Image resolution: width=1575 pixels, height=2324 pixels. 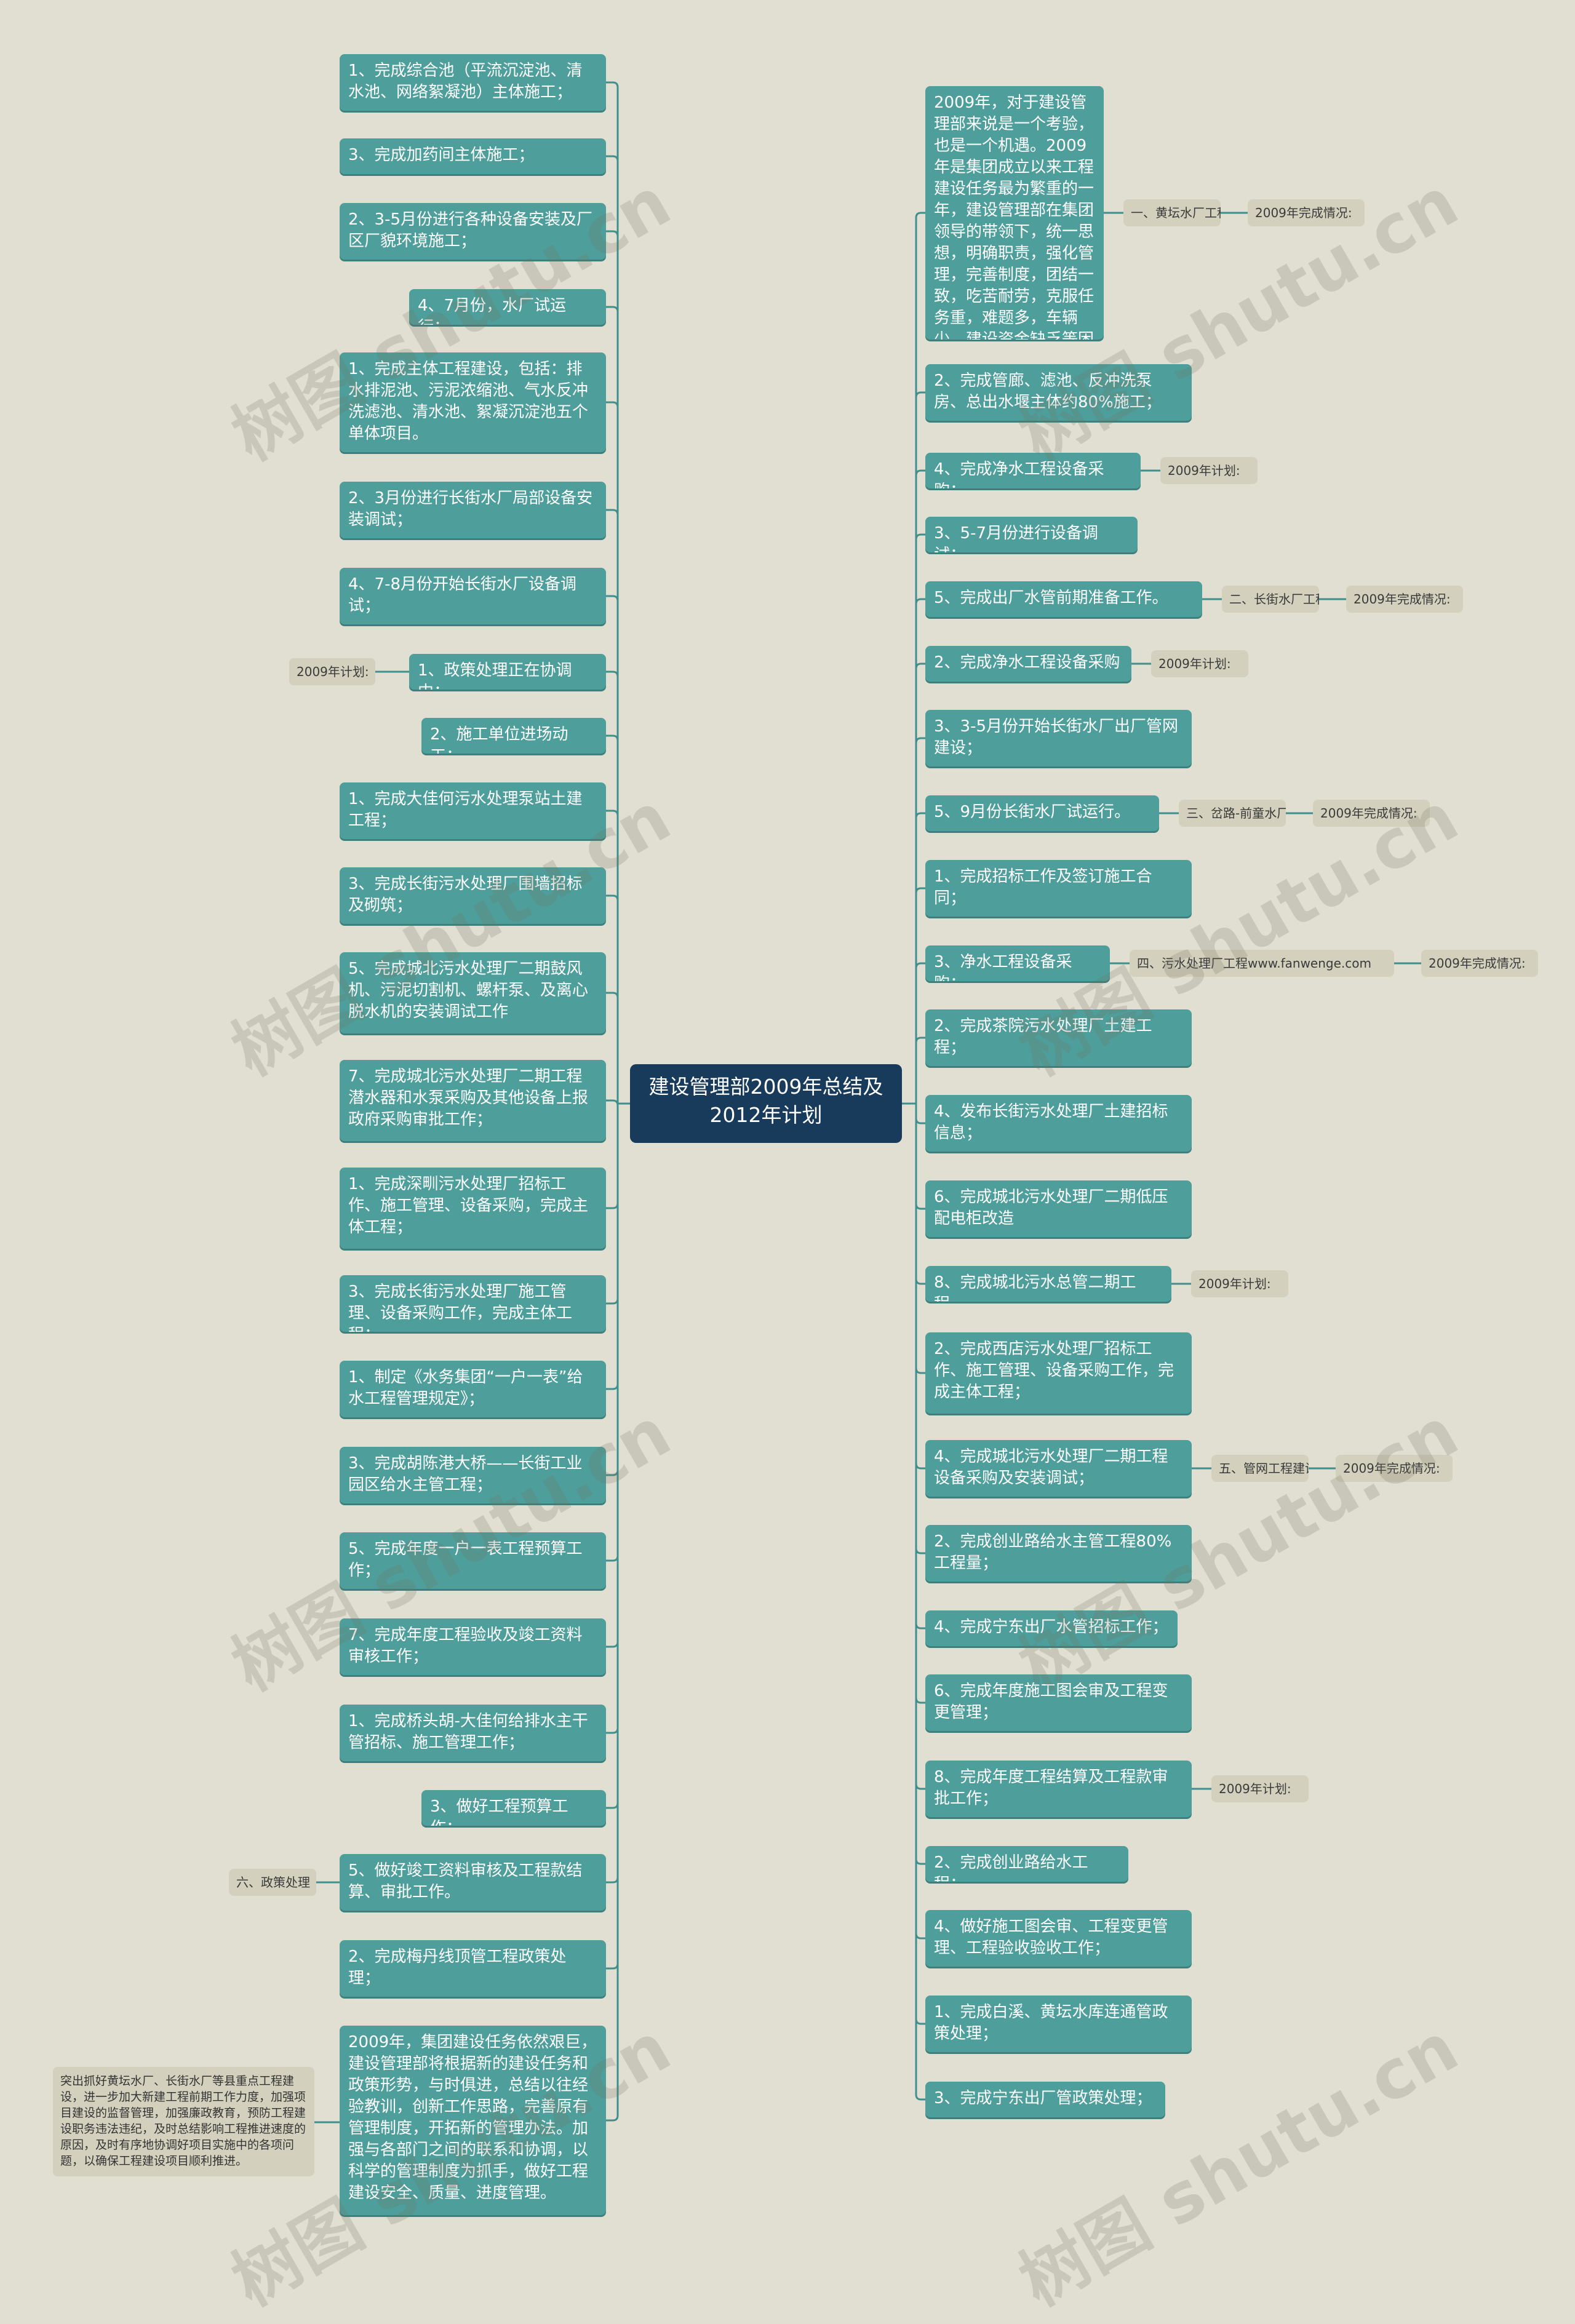 I want to click on right-leaf-node: 2、完成创业路给水主管工程80%工程量；, so click(x=1058, y=1554).